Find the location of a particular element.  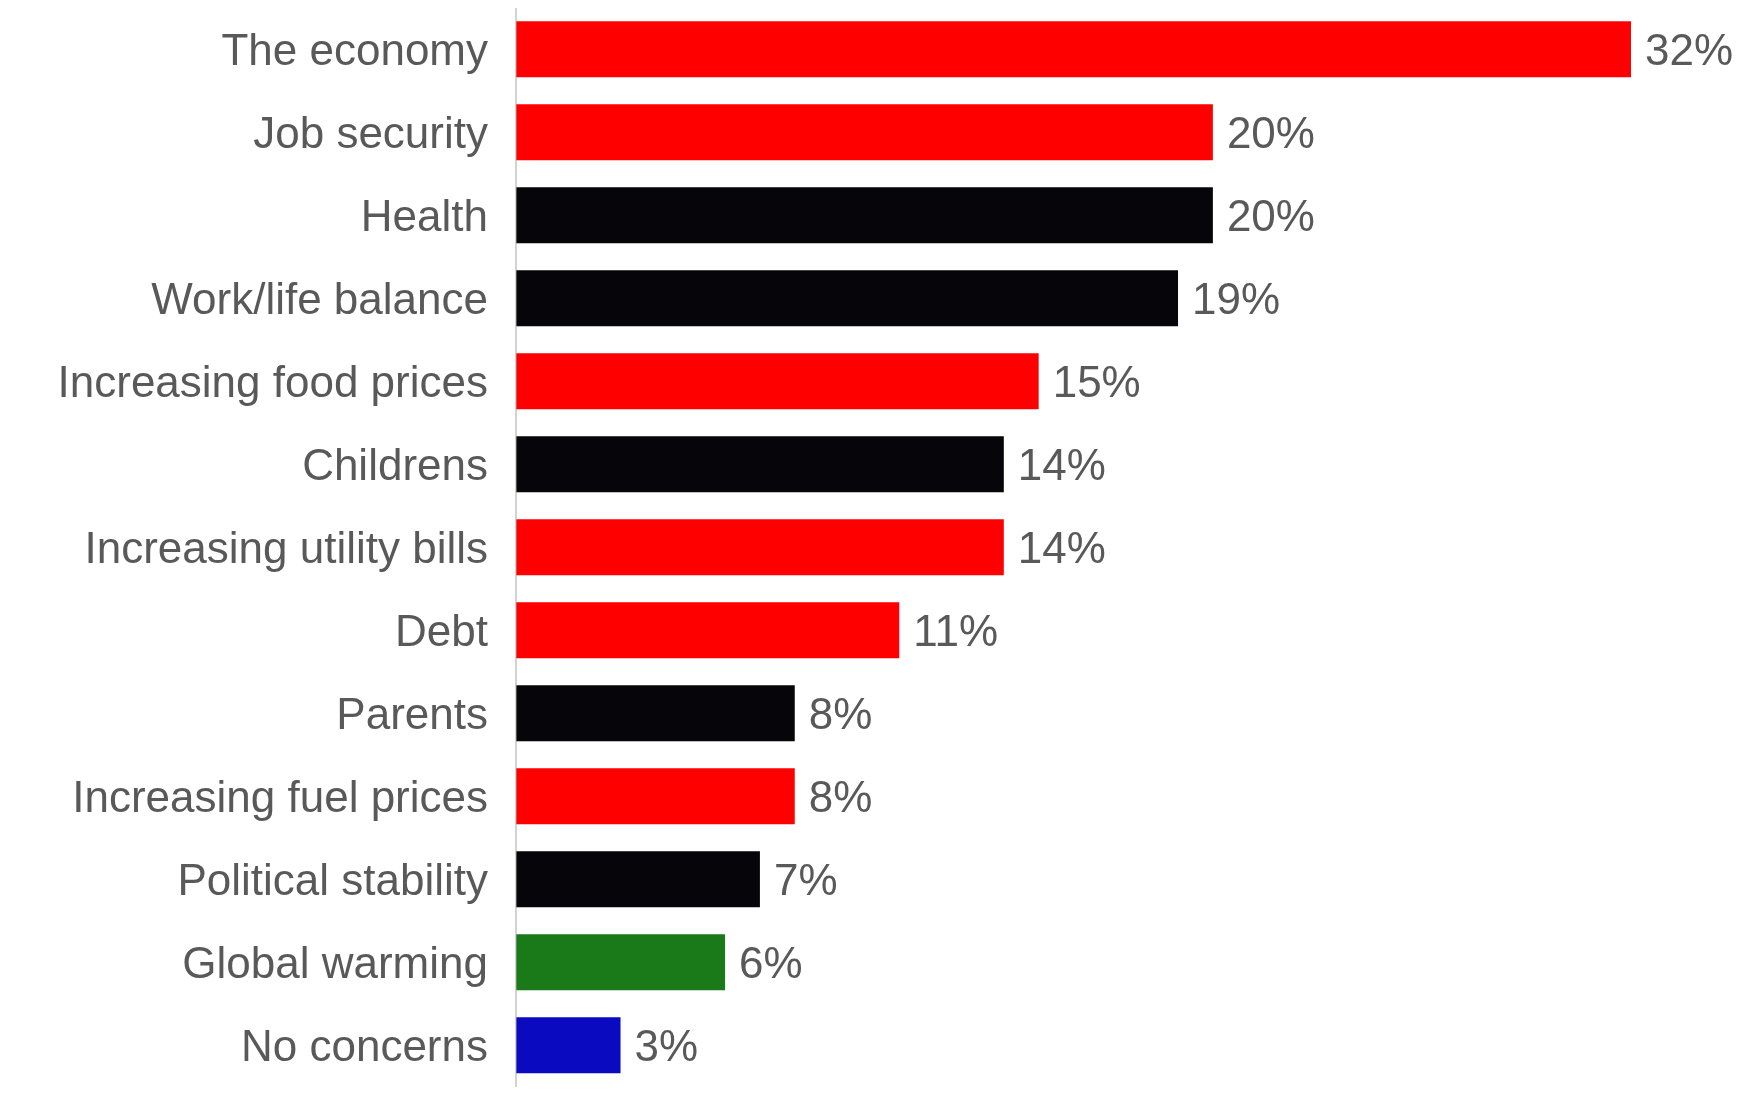

y-tick-label: Global warming is located at coordinates (335, 963).